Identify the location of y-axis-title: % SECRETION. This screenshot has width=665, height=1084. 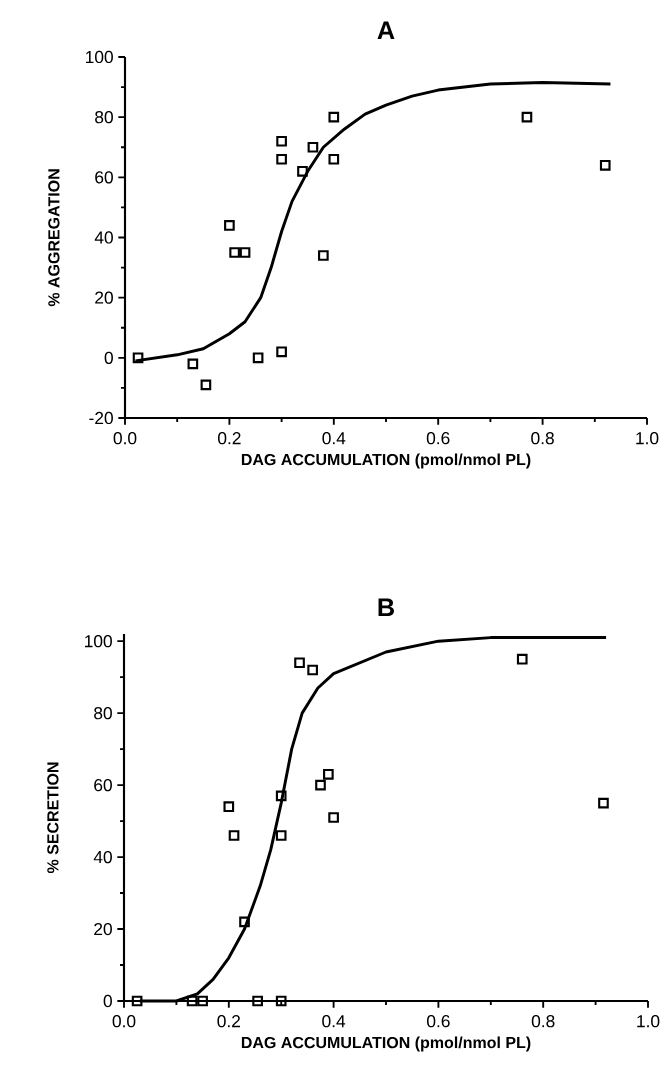
(53, 818).